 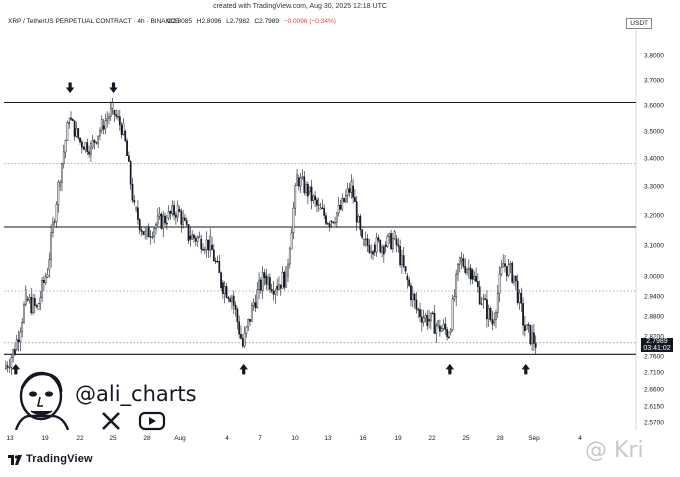 What do you see at coordinates (227, 438) in the screenshot?
I see `x-tick-label: 4` at bounding box center [227, 438].